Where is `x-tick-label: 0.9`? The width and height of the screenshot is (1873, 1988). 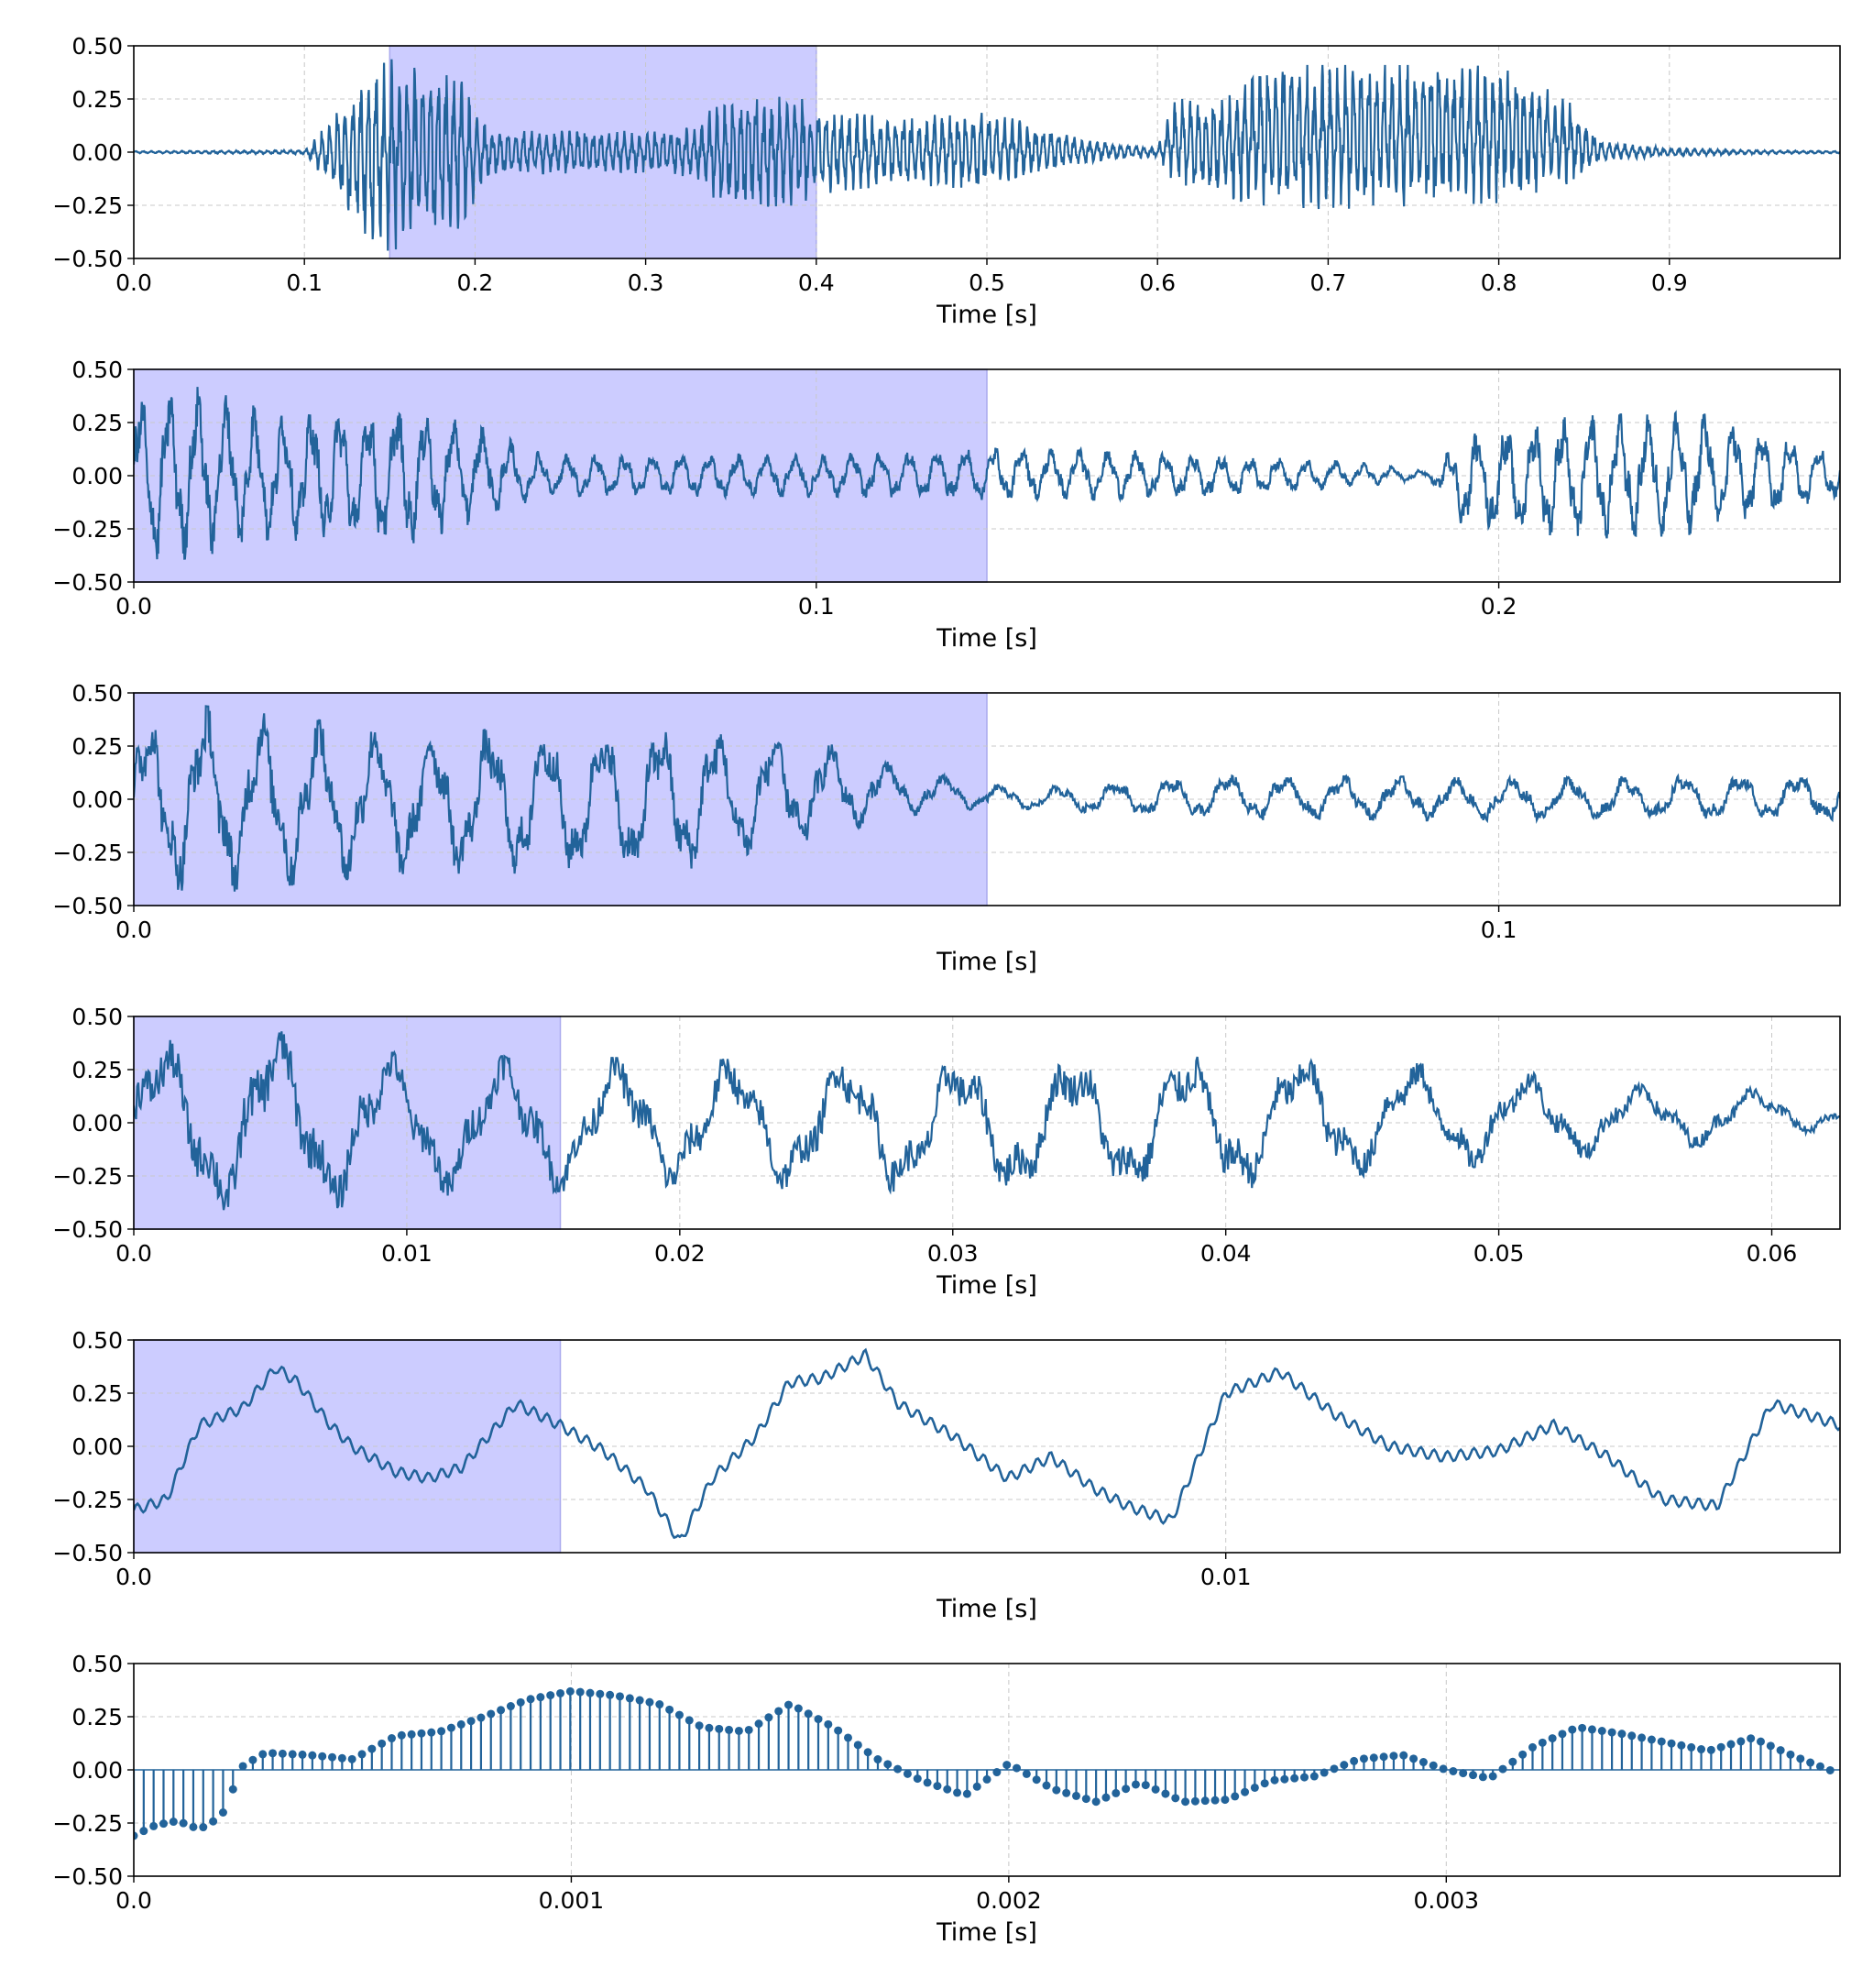 x-tick-label: 0.9 is located at coordinates (1670, 282).